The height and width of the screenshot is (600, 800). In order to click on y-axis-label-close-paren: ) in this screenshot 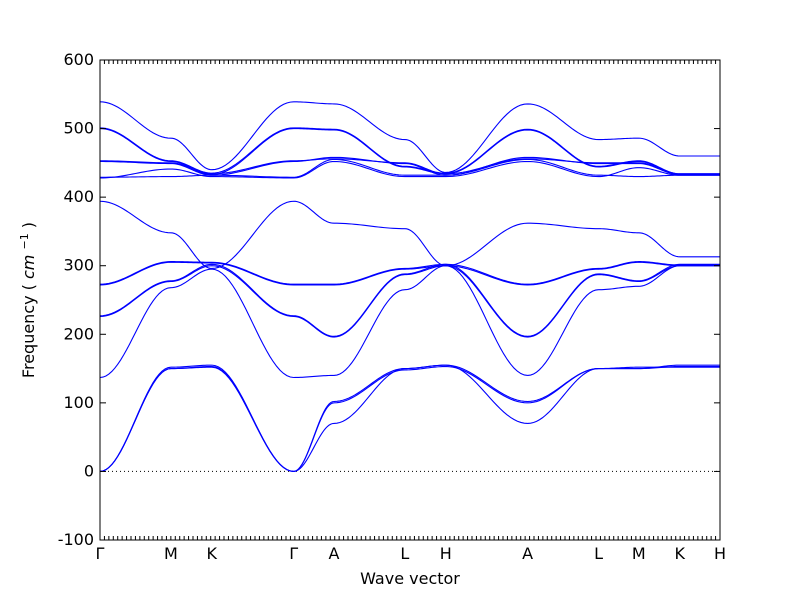, I will do `click(28, 225)`.